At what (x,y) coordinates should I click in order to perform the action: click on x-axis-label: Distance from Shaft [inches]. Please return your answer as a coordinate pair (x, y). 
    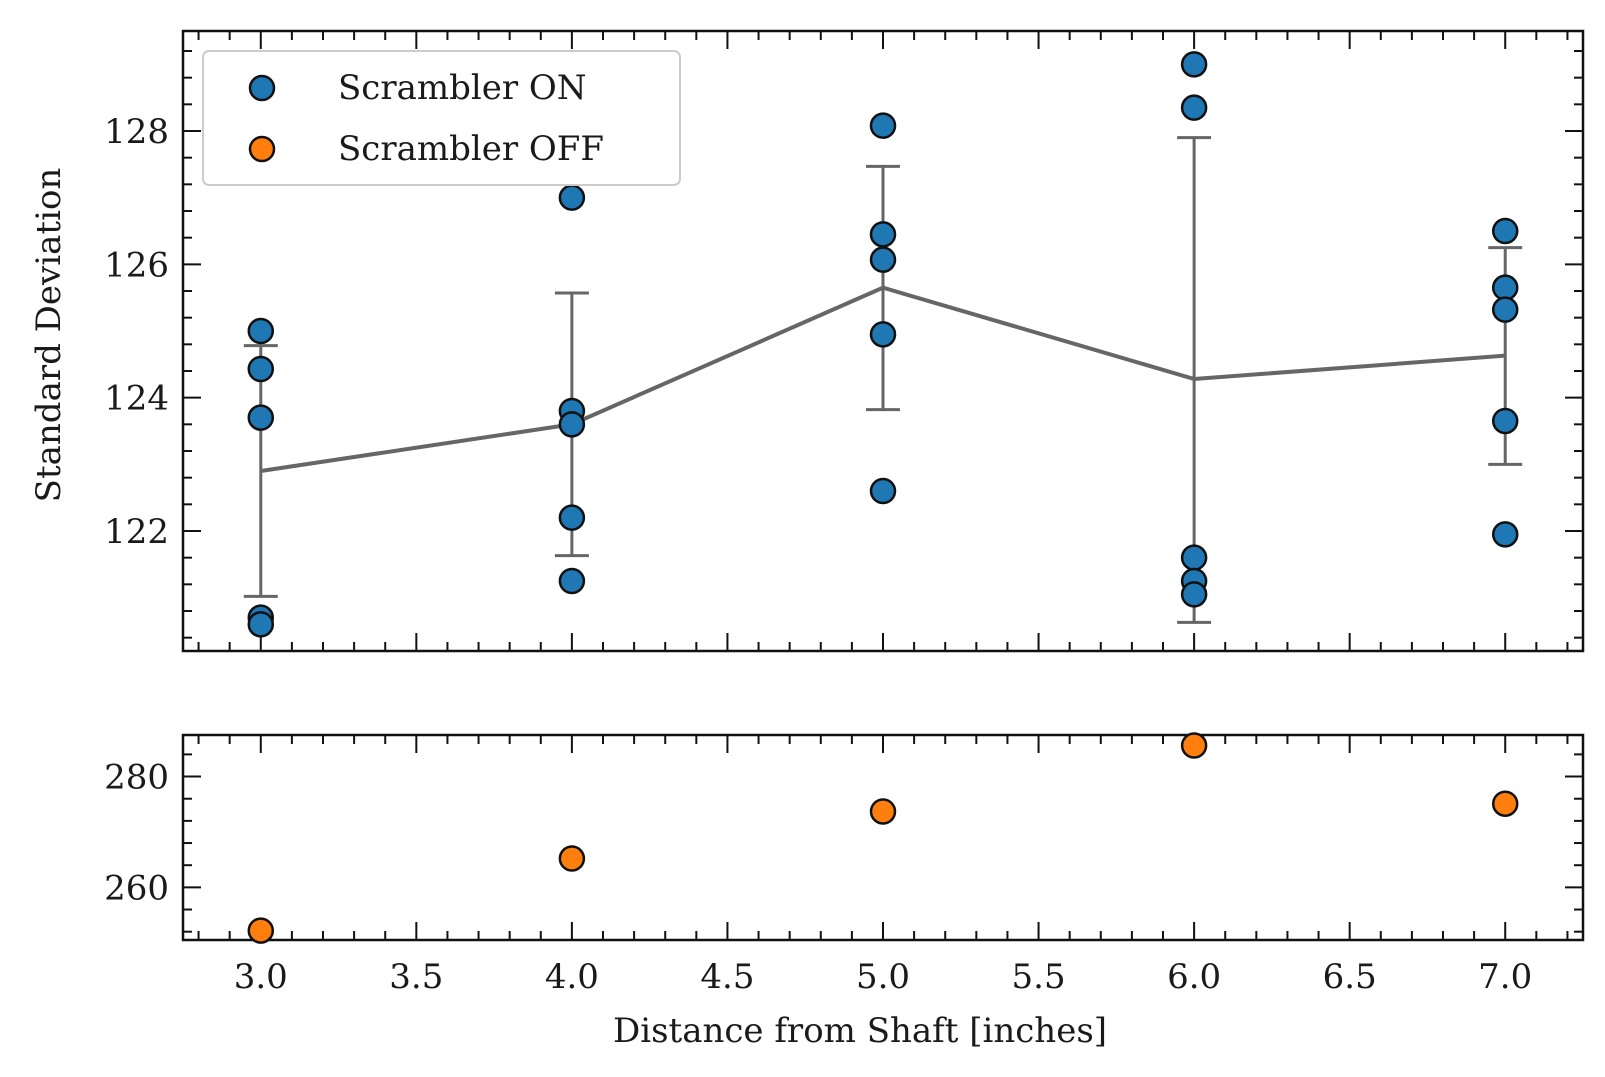
    Looking at the image, I should click on (860, 1031).